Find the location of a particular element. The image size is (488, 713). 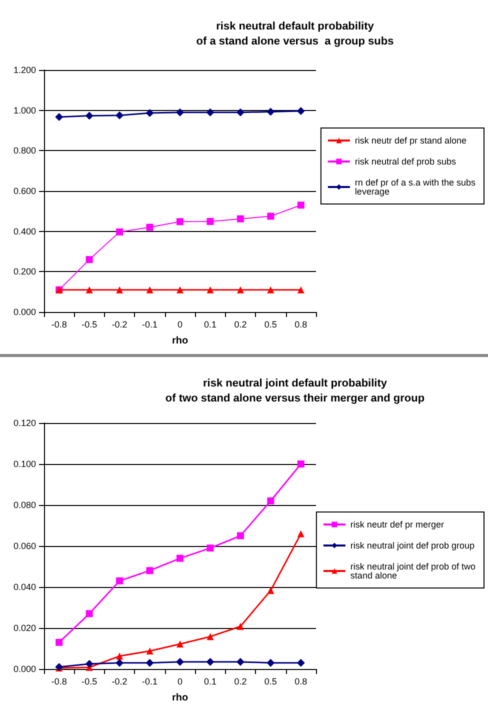

y-tick-label: 0.120 is located at coordinates (24, 423).